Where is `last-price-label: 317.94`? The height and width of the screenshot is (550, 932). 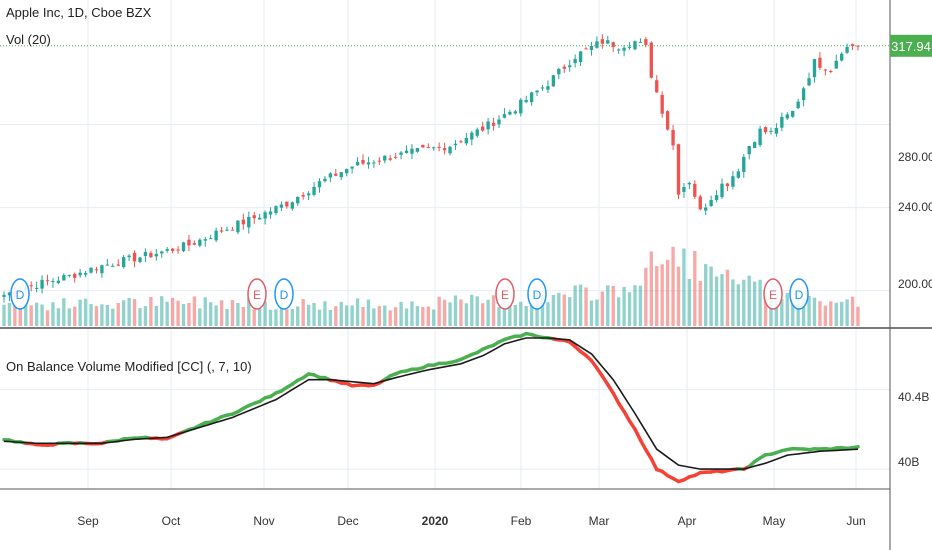 last-price-label: 317.94 is located at coordinates (911, 46).